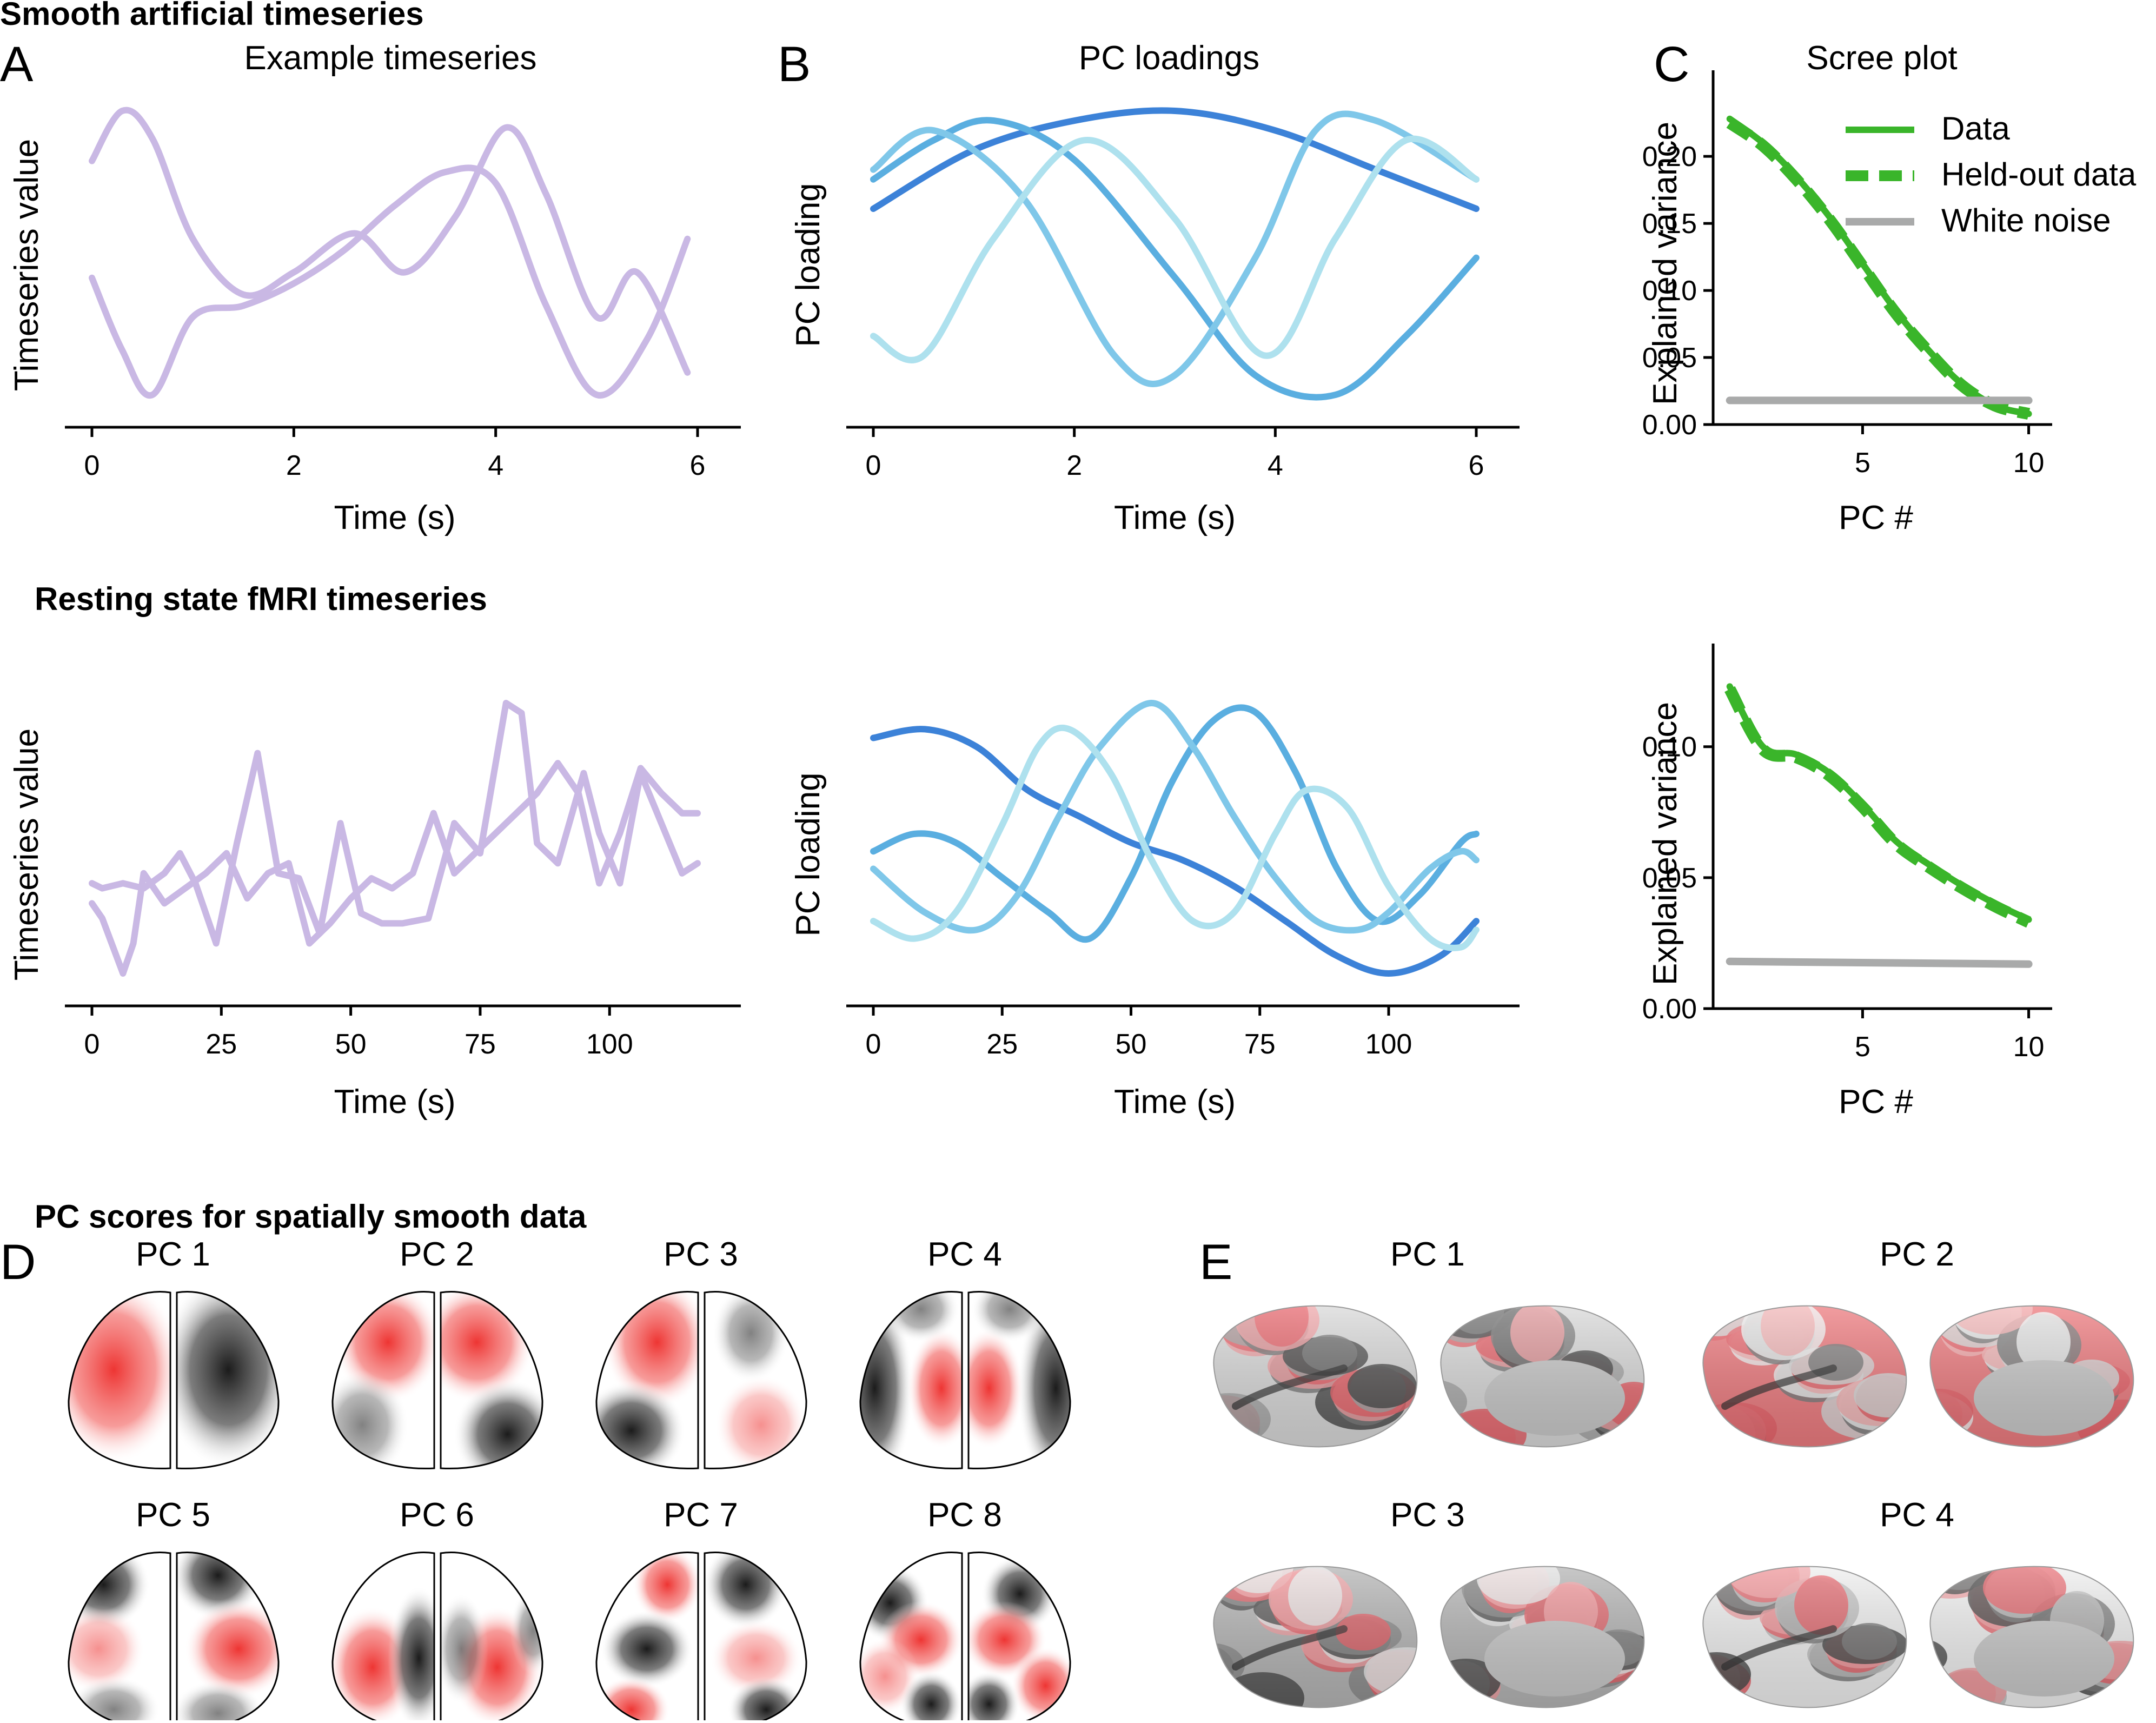 Image resolution: width=2156 pixels, height=1723 pixels. Describe the element at coordinates (390, 58) in the screenshot. I see `panel-title-a: Example timeseries` at that location.